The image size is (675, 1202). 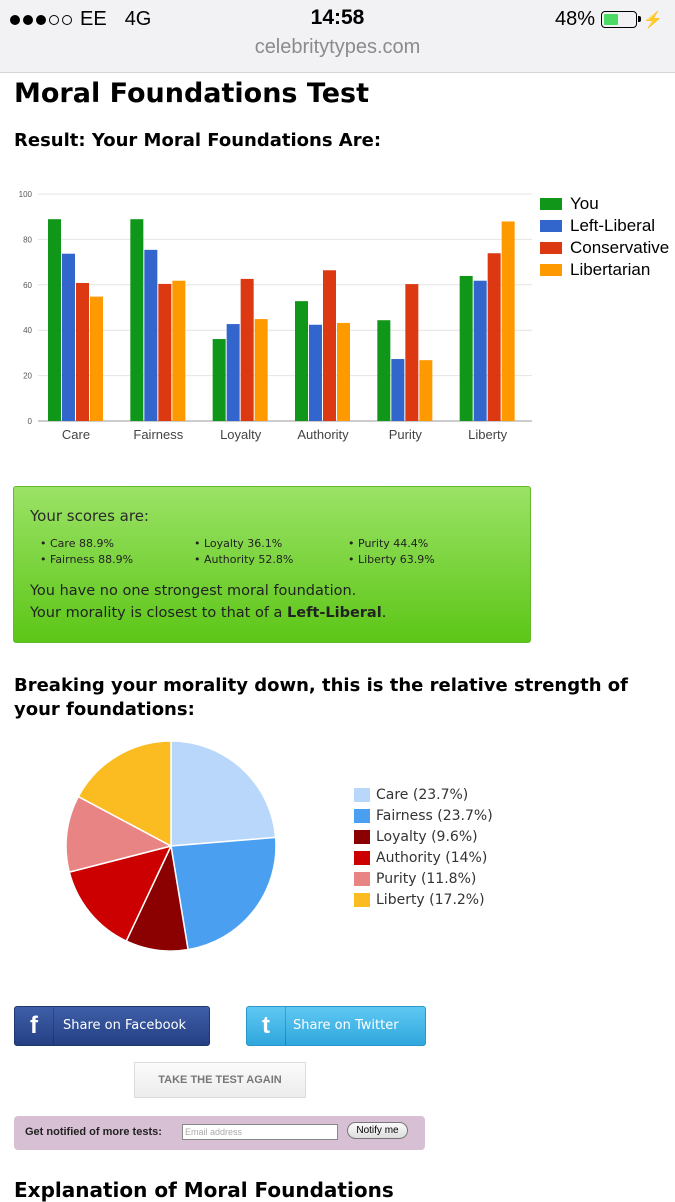 I want to click on legend-label: Libertarian, so click(x=610, y=269).